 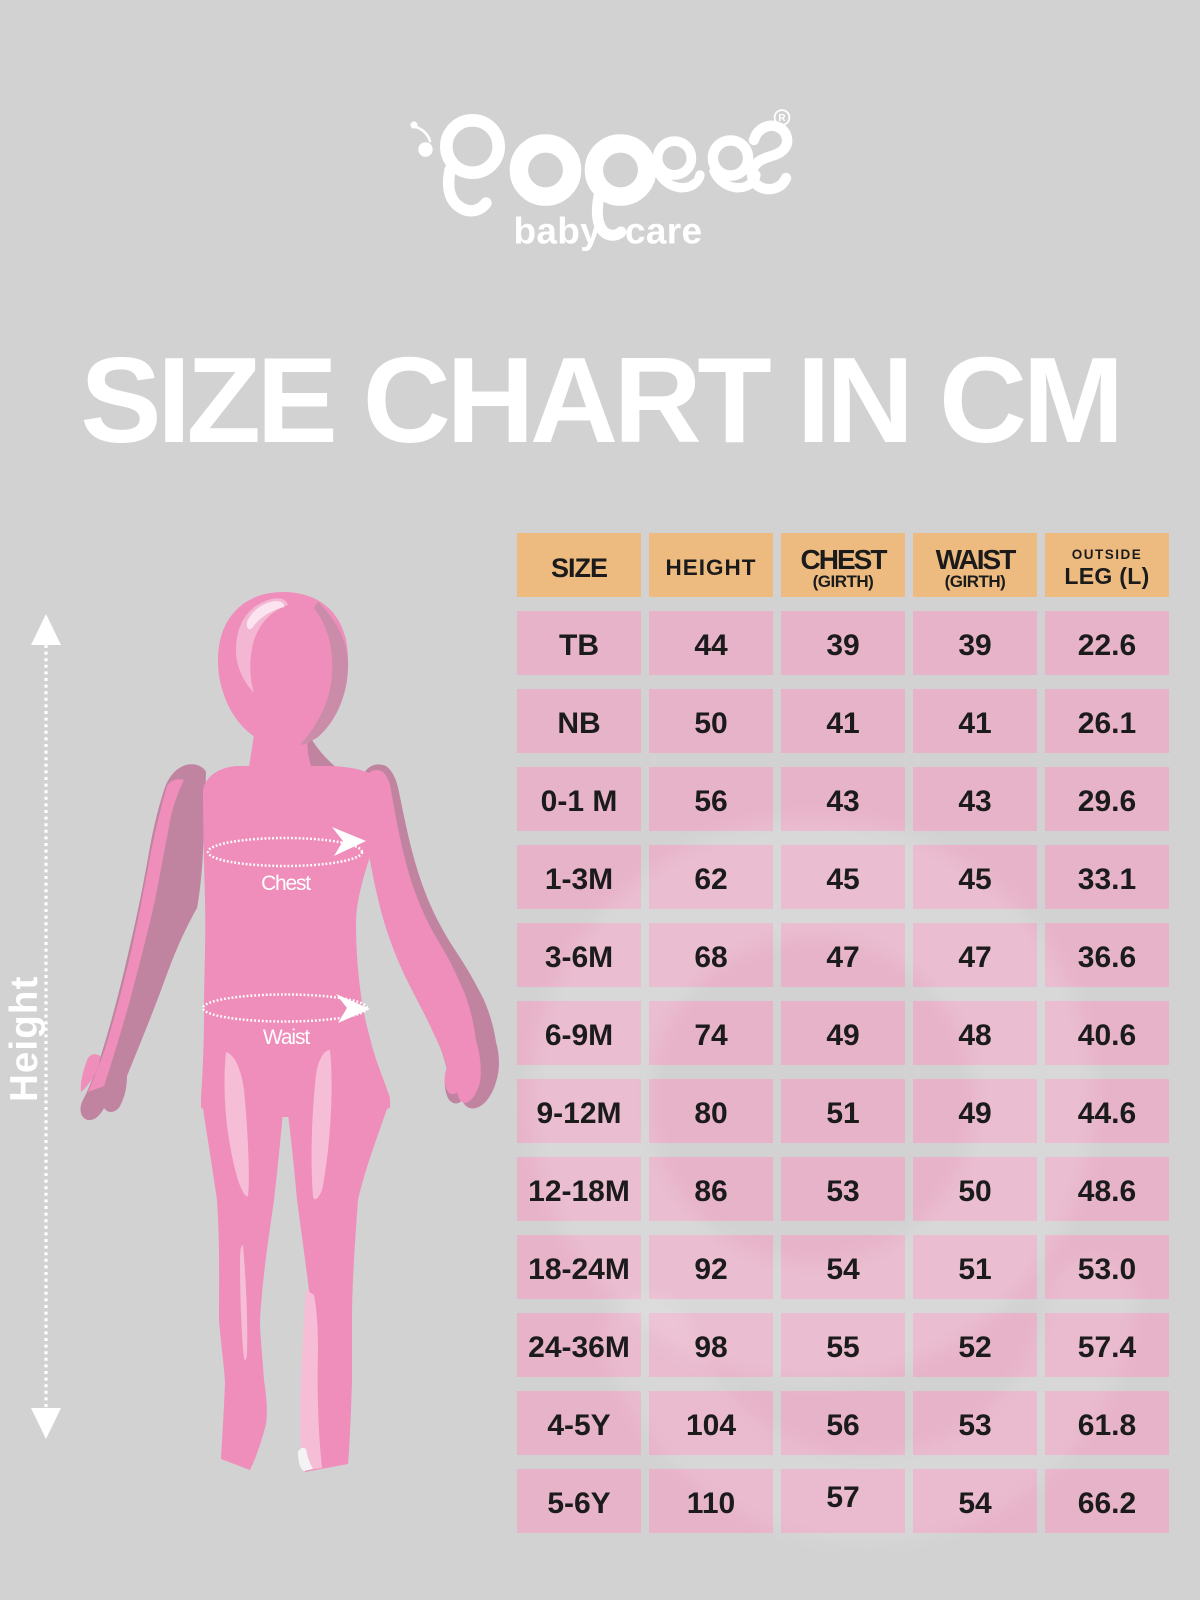 What do you see at coordinates (663, 231) in the screenshot?
I see `svg-text: care` at bounding box center [663, 231].